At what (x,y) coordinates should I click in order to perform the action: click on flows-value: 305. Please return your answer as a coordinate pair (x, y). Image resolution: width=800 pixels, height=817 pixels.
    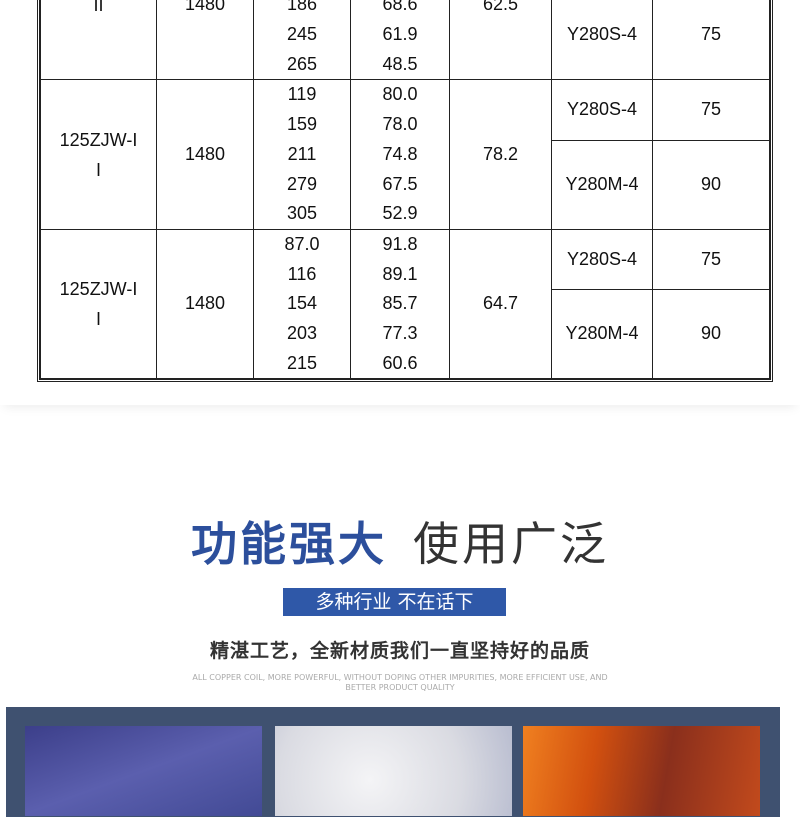
    Looking at the image, I should click on (302, 213).